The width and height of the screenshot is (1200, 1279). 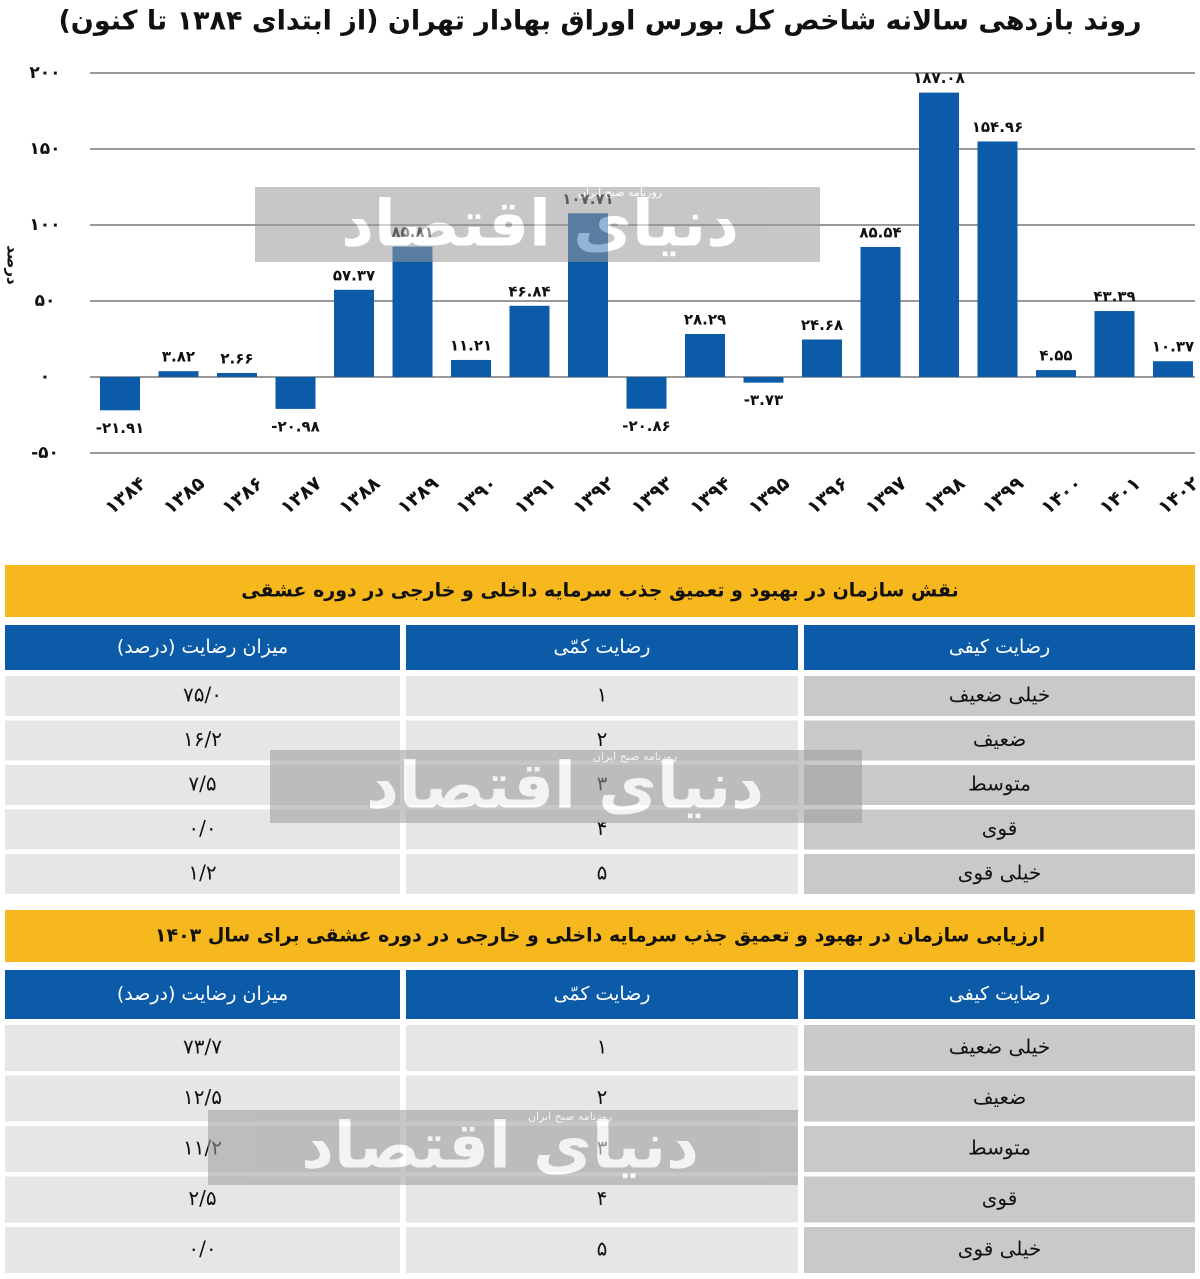 What do you see at coordinates (126, 495) in the screenshot?
I see `x-tick-label: ۱۳۸۴` at bounding box center [126, 495].